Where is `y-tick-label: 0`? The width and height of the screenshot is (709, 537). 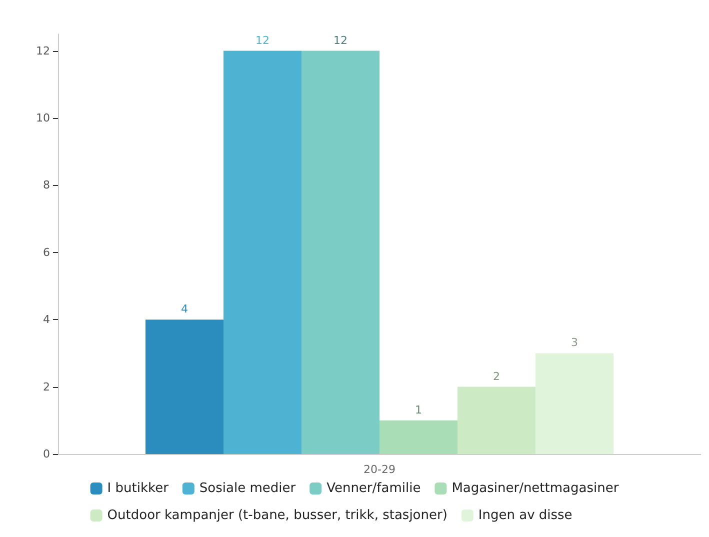
y-tick-label: 0 is located at coordinates (46, 454).